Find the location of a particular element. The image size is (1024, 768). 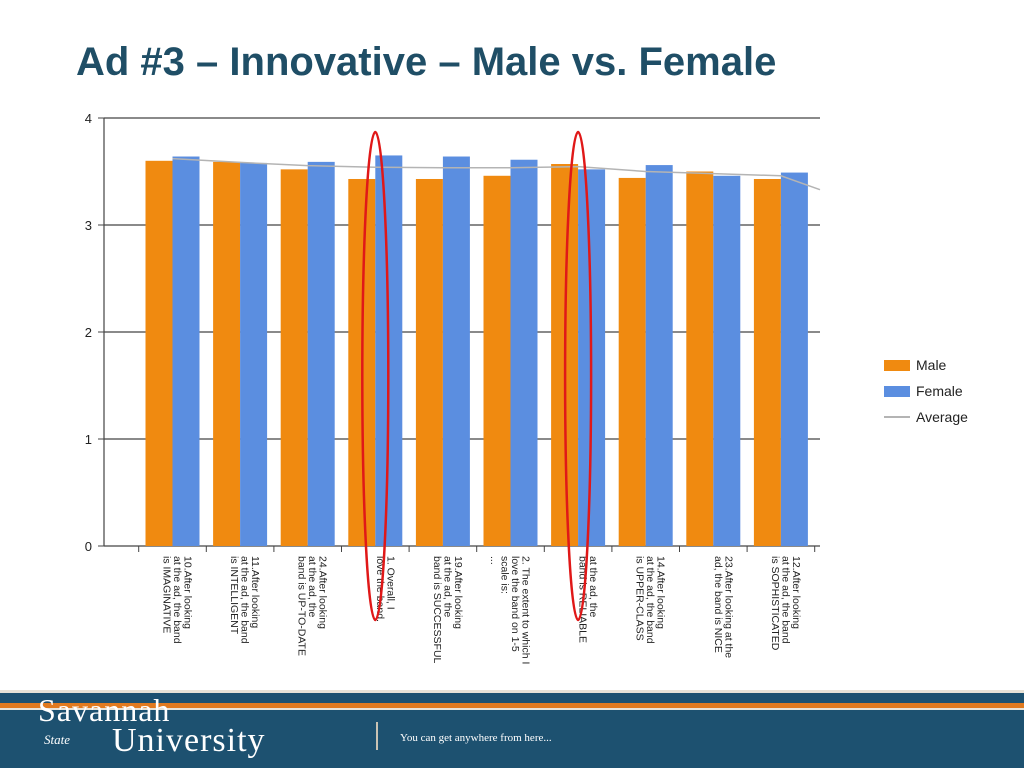

category-label: 23.After looking at the is located at coordinates (728, 607).